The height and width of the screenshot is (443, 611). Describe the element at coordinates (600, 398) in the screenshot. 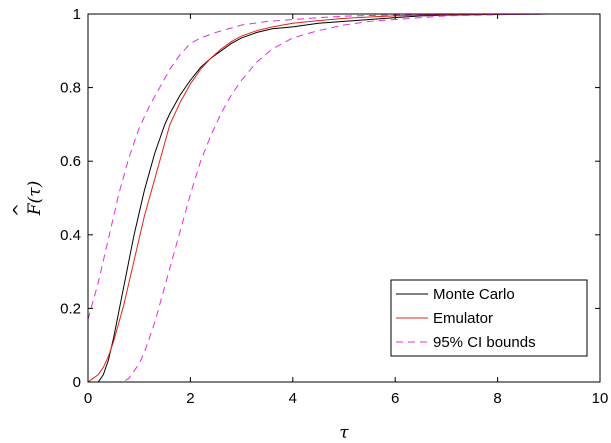

I see `x-tick-label: 10` at that location.